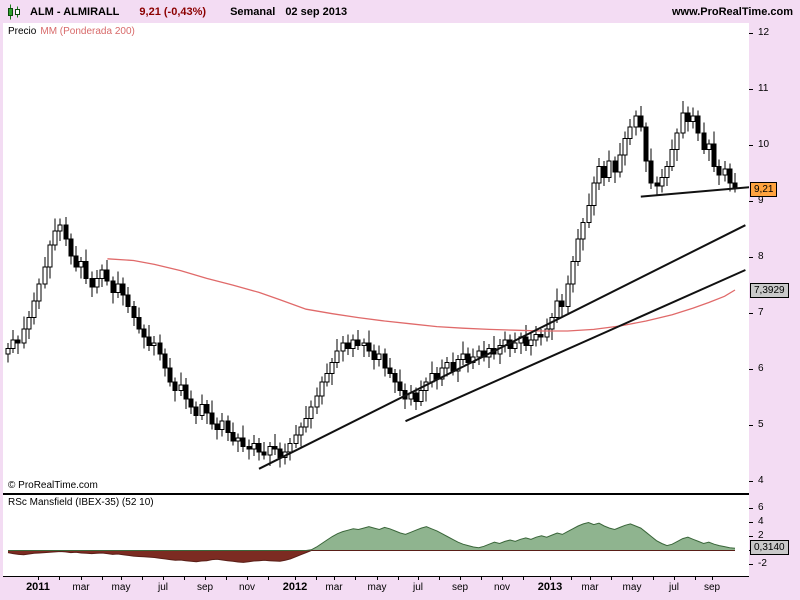  Describe the element at coordinates (732, 11) in the screenshot. I see `prorealtime-link: www.ProRealTime.com` at that location.